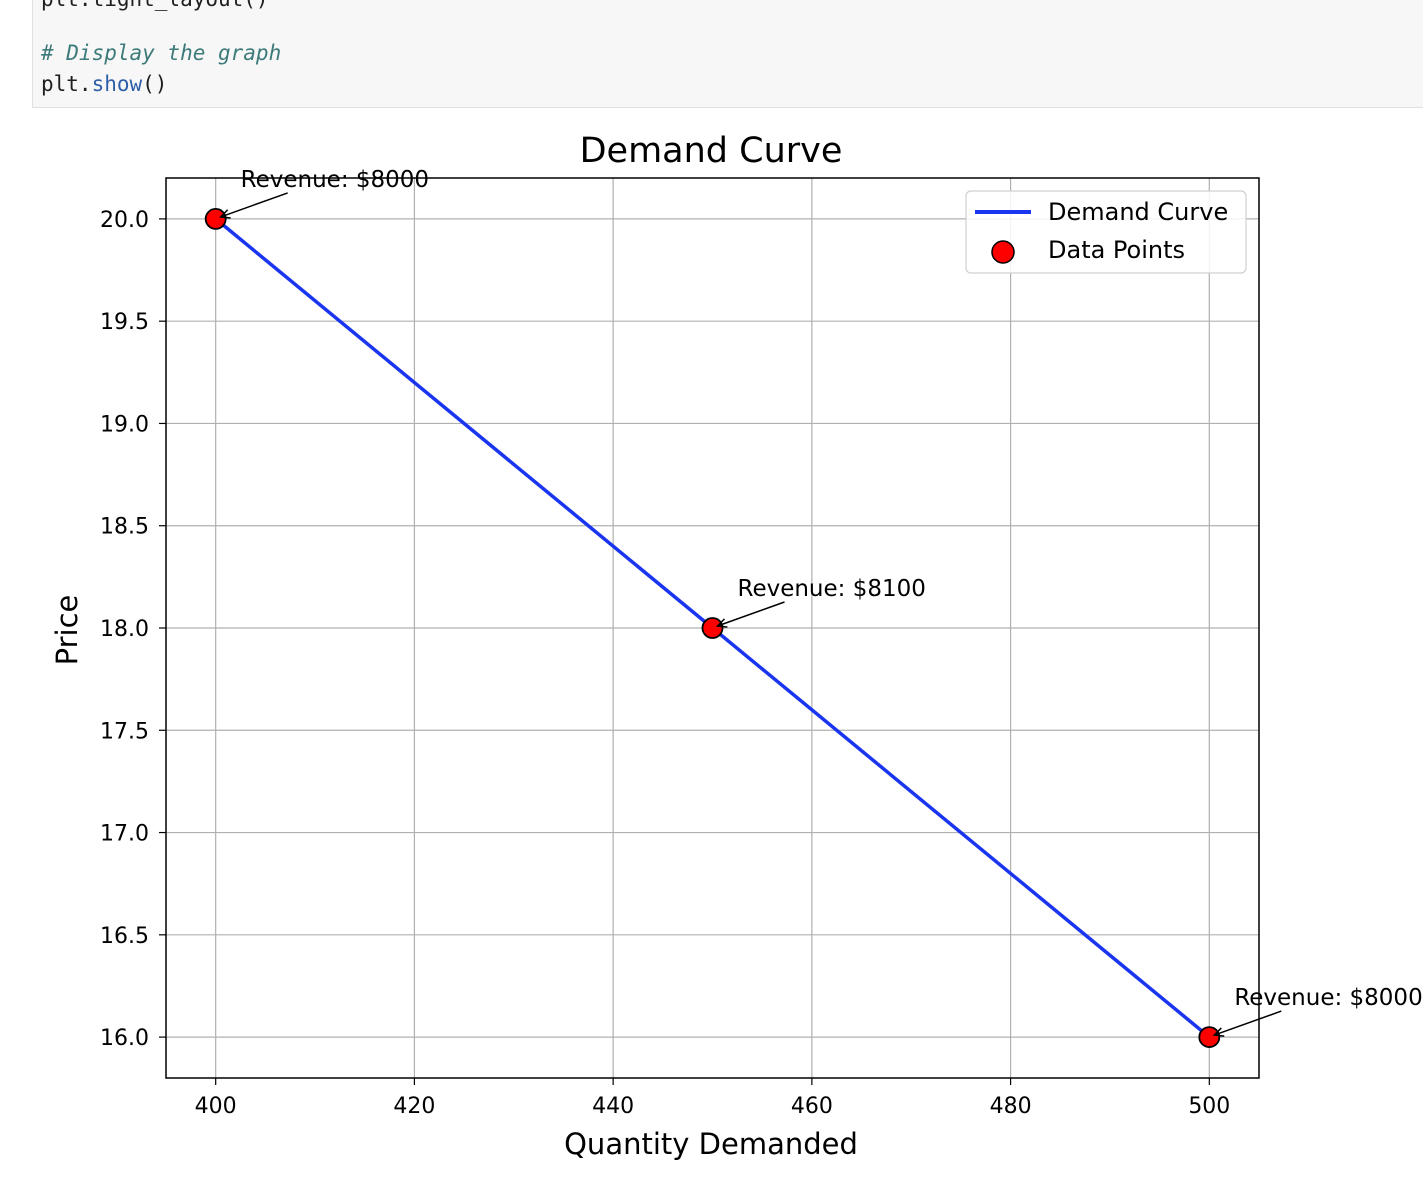  I want to click on revenue-annotation: Revenue: $8100, so click(832, 589).